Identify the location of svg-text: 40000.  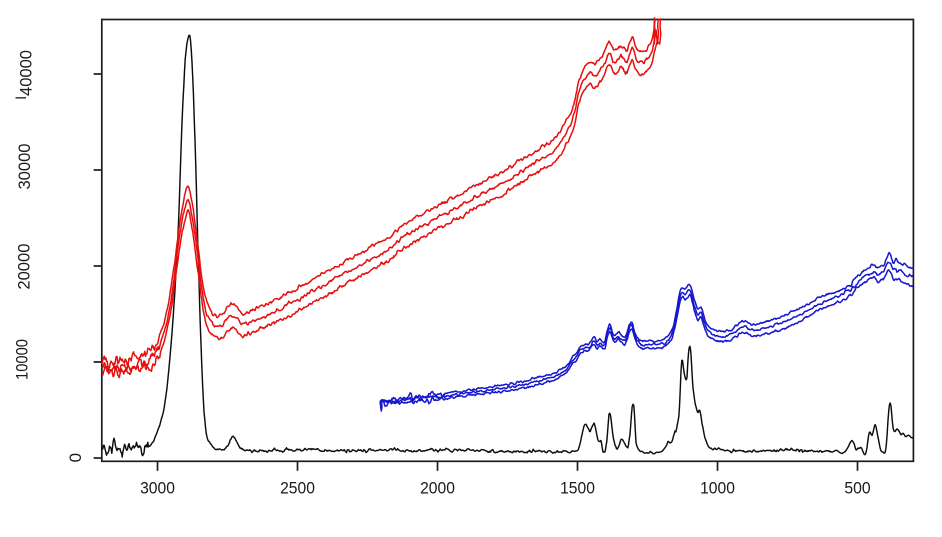
(25, 73).